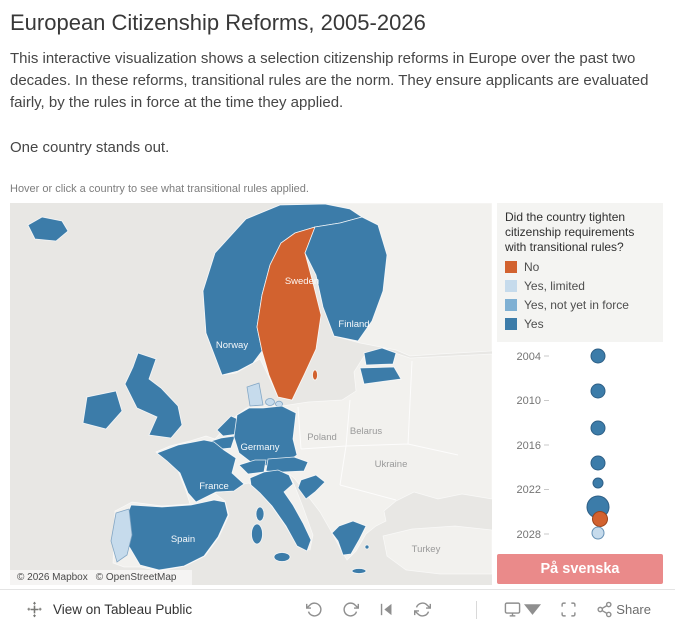 This screenshot has height=629, width=675. I want to click on timeline-dot-2005, so click(598, 356).